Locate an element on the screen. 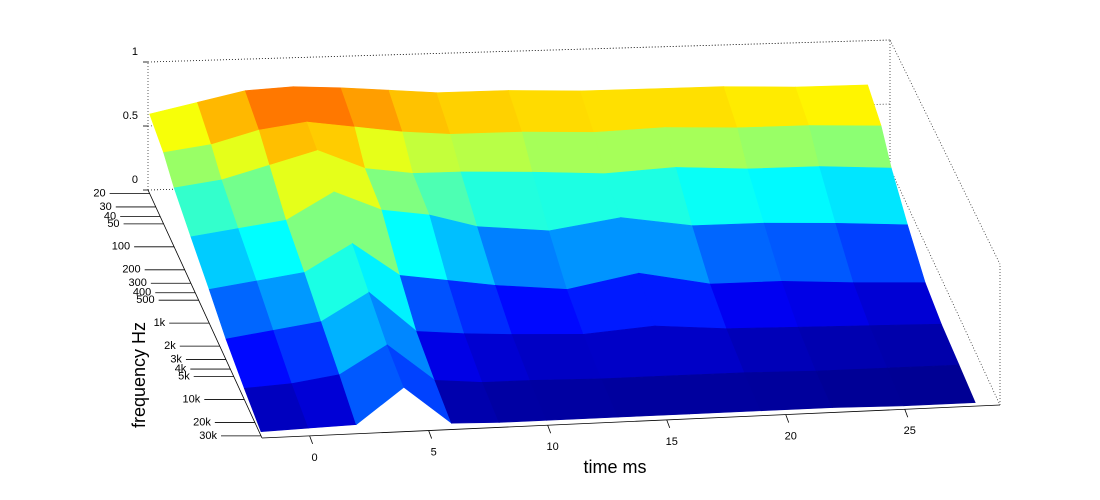 Image resolution: width=1100 pixels, height=500 pixels. y-axis-title: frequency Hz is located at coordinates (139, 375).